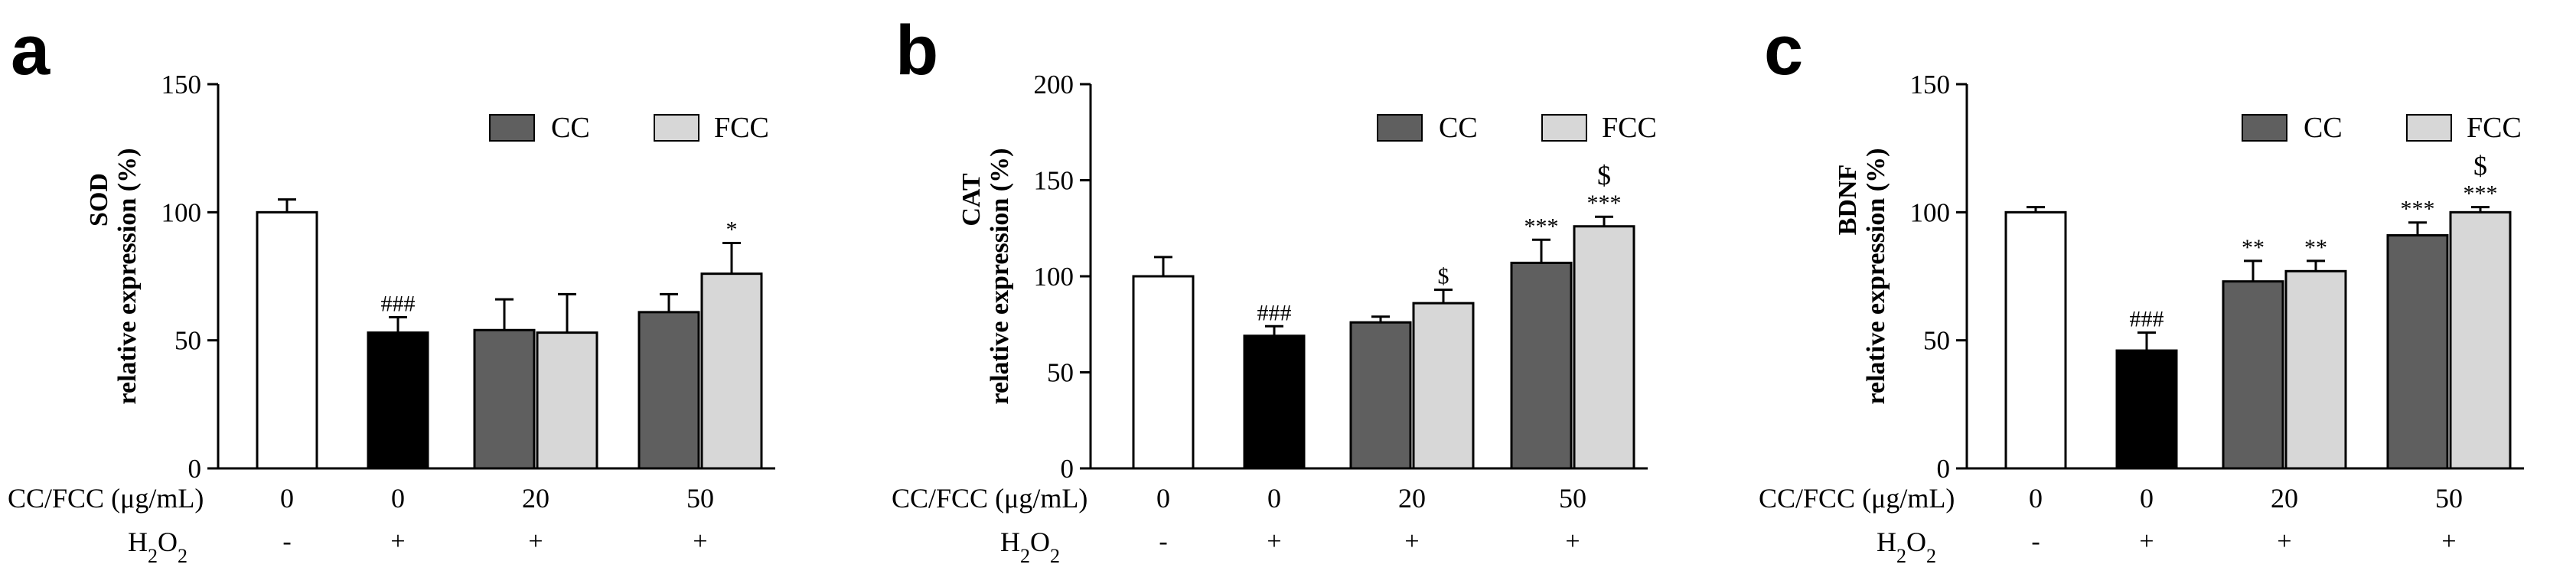 The width and height of the screenshot is (2576, 574). What do you see at coordinates (1443, 276) in the screenshot?
I see `significance-label: $` at bounding box center [1443, 276].